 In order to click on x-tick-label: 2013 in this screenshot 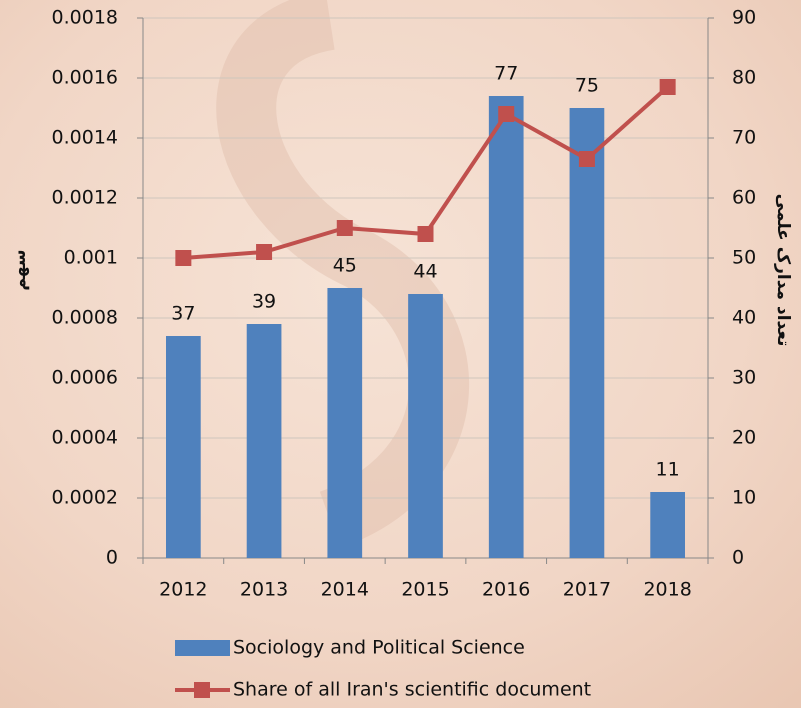, I will do `click(264, 590)`.